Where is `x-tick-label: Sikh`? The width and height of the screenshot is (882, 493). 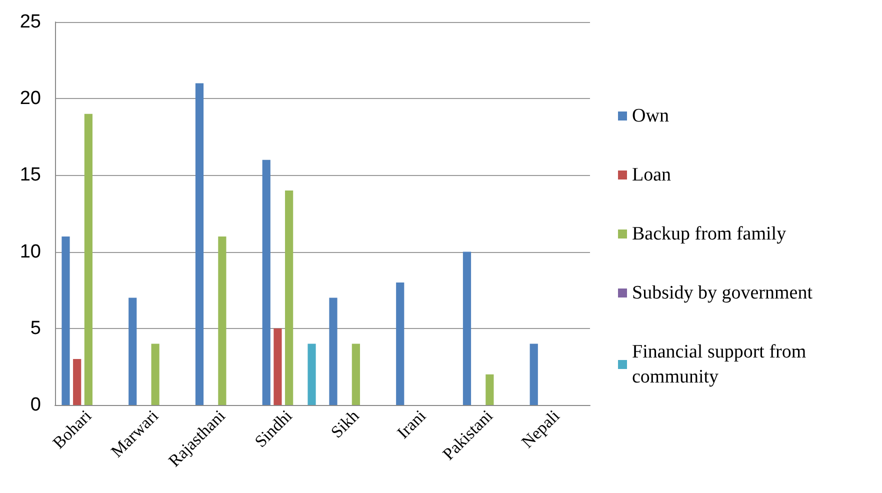 x-tick-label: Sikh is located at coordinates (345, 424).